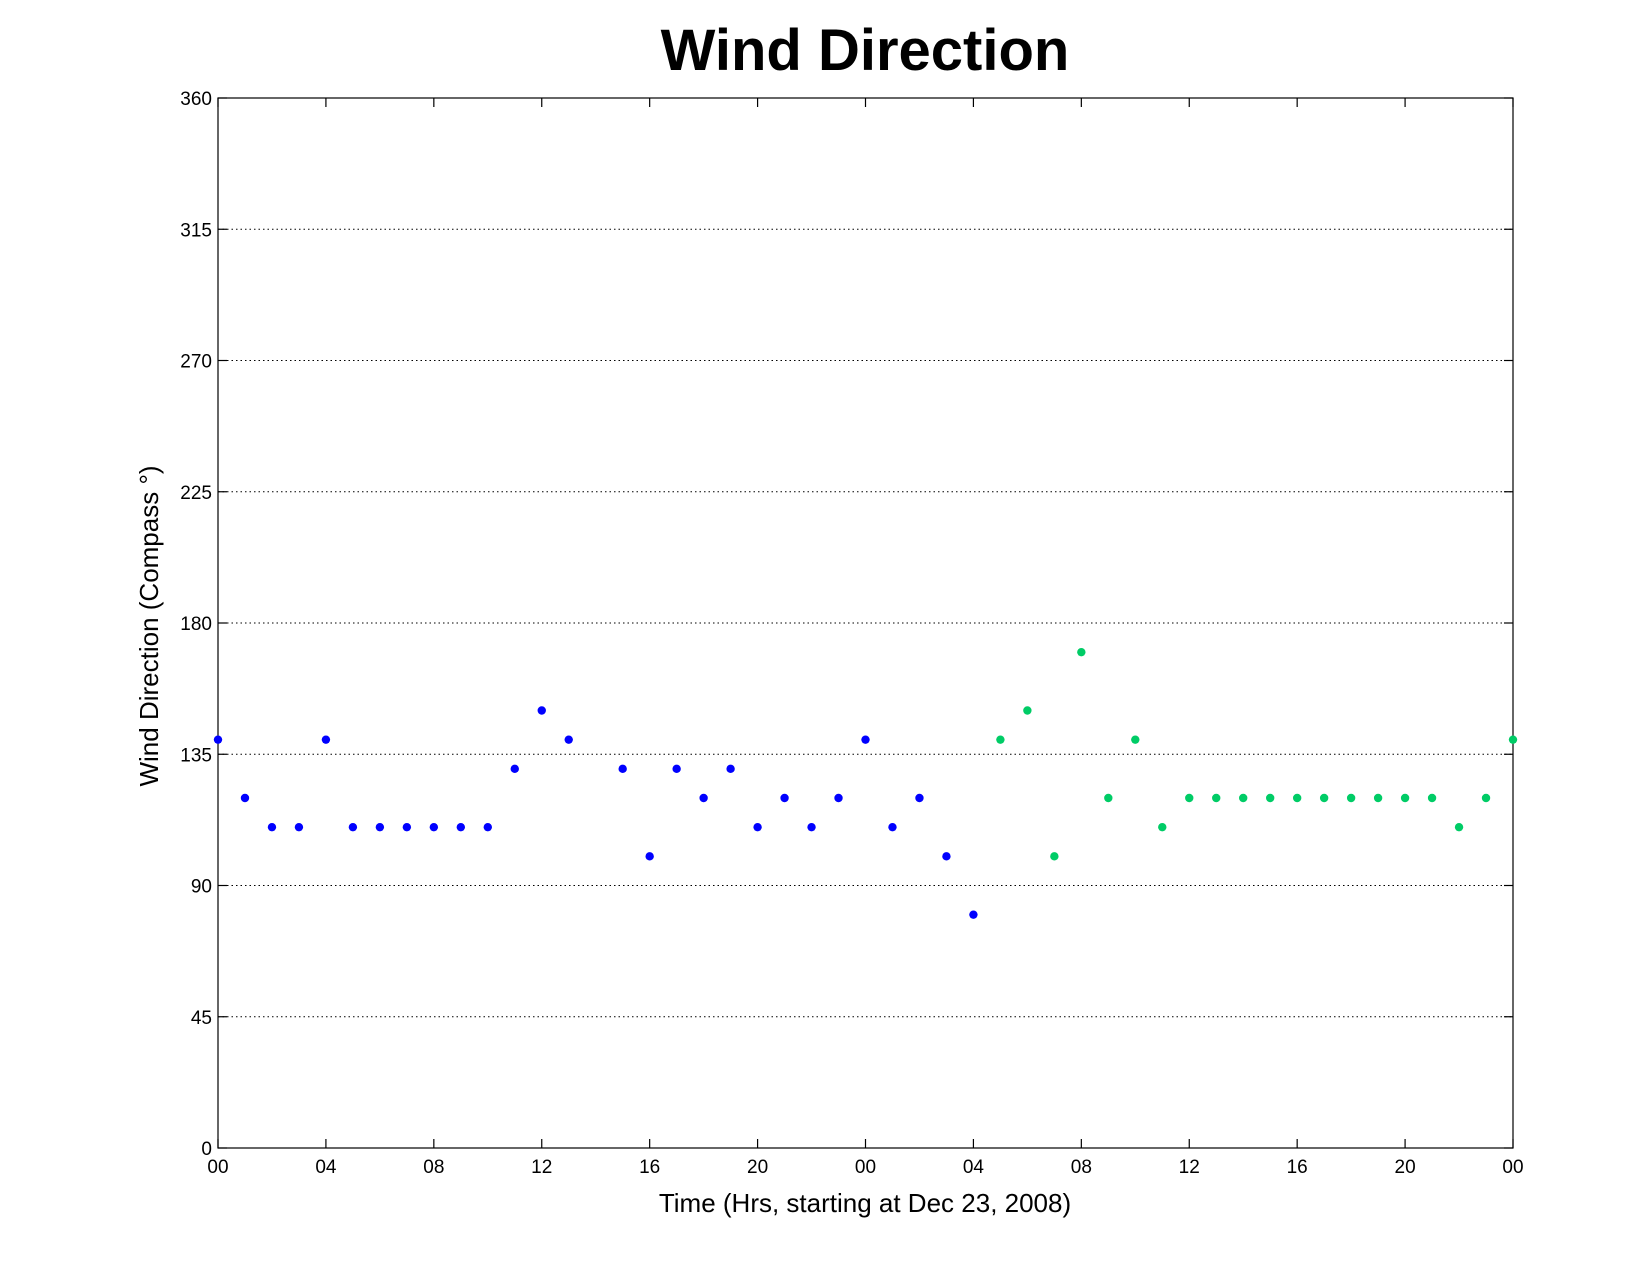 Image resolution: width=1650 pixels, height=1280 pixels. Describe the element at coordinates (196, 493) in the screenshot. I see `y-tick-label: 225` at that location.